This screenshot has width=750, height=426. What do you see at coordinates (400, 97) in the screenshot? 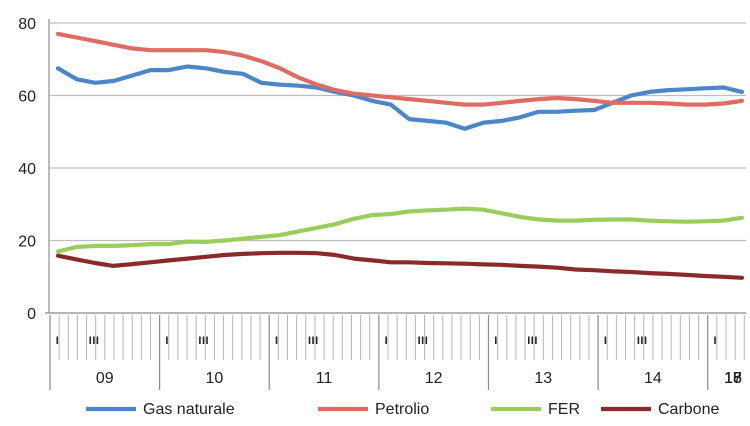
I see `series-line-gas-naturale` at bounding box center [400, 97].